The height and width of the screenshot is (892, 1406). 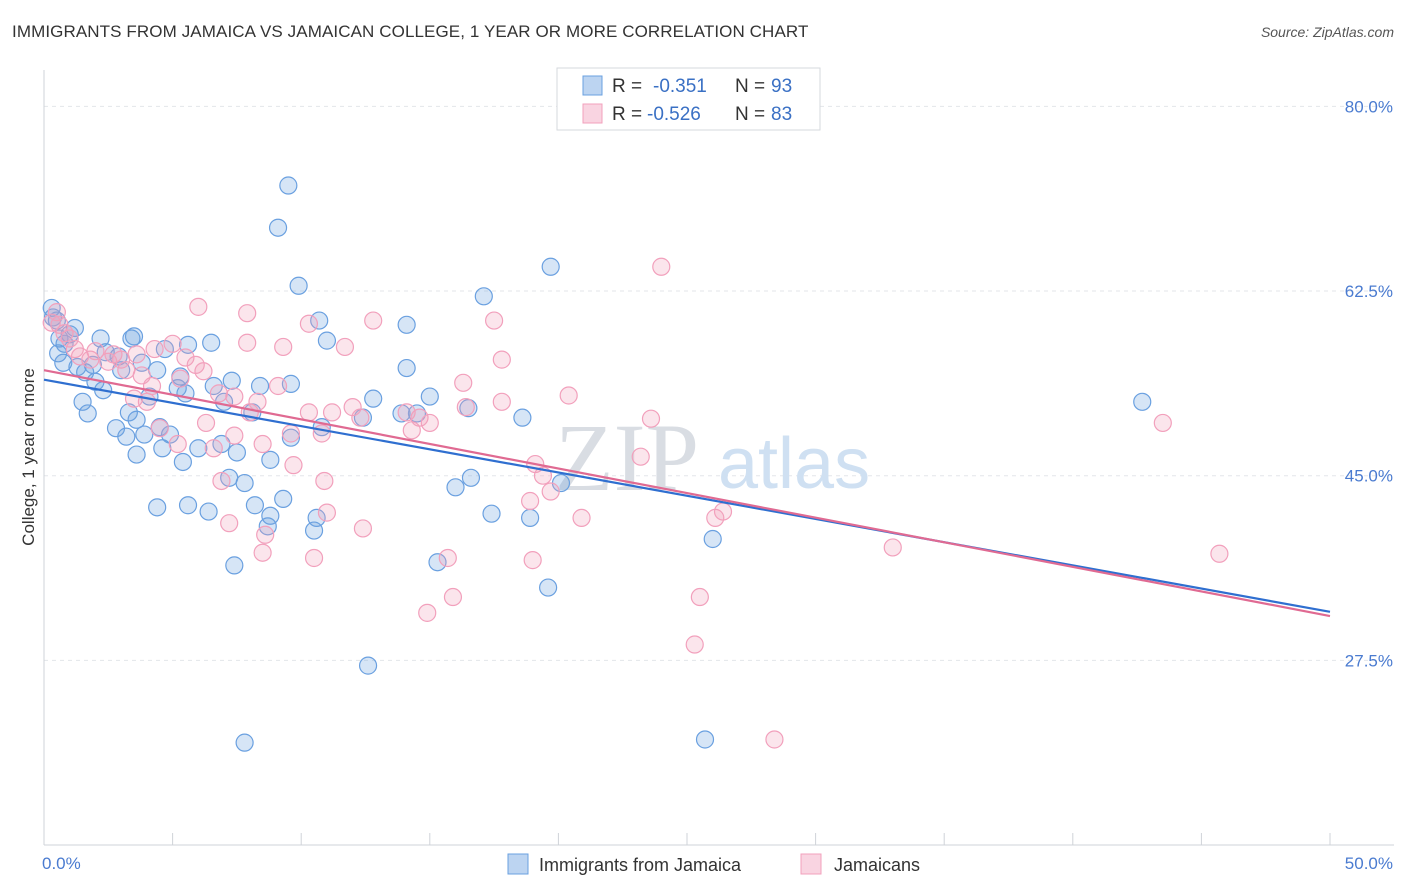 I want to click on legend: Immigrants from Jamaica Jamaicans, so click(x=713, y=864).